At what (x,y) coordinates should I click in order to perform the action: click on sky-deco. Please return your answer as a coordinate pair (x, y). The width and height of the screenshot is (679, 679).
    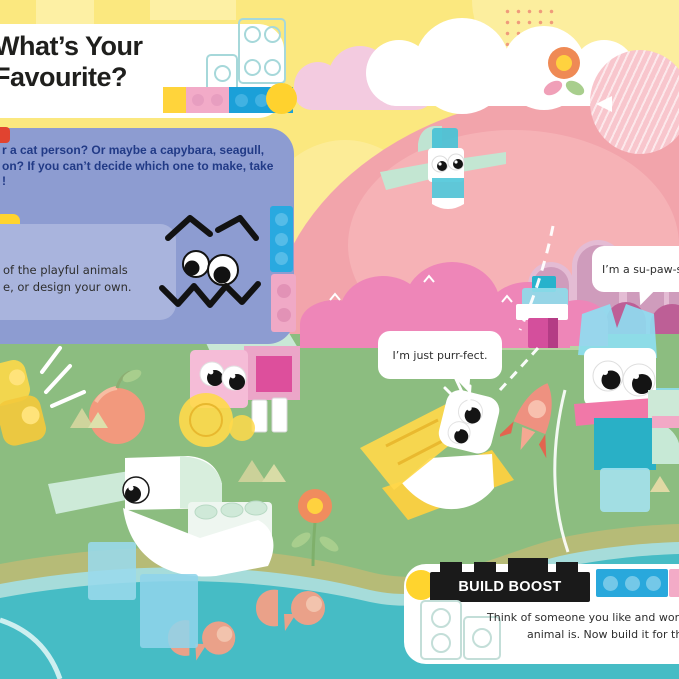
    Looking at the image, I should click on (193, 10).